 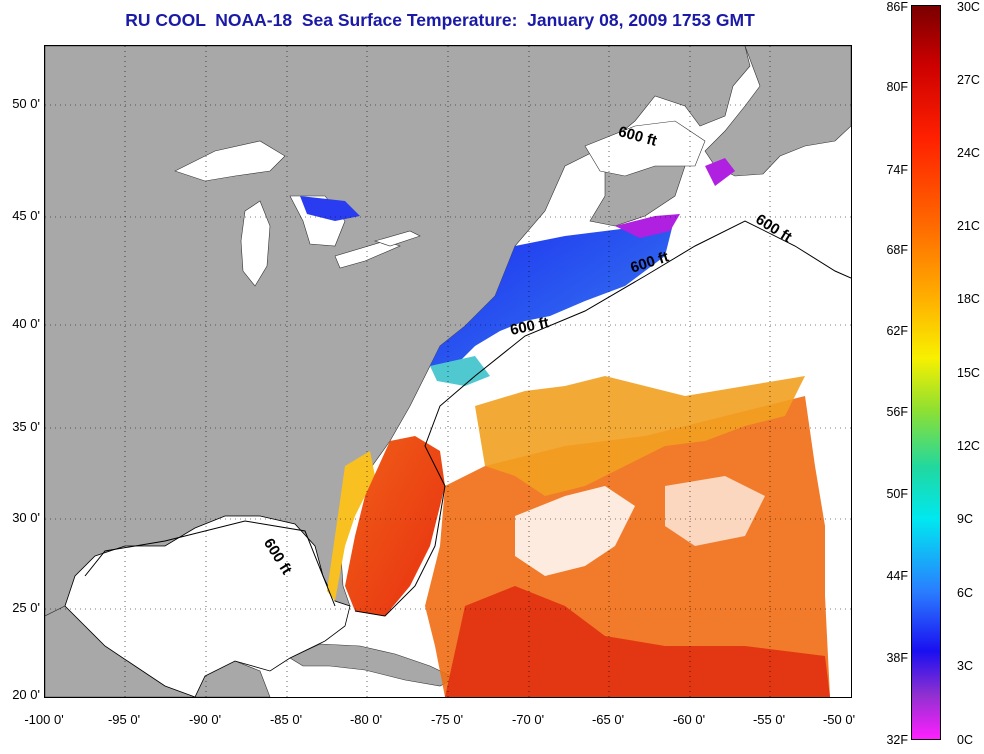 I want to click on lake-superior, so click(x=230, y=161).